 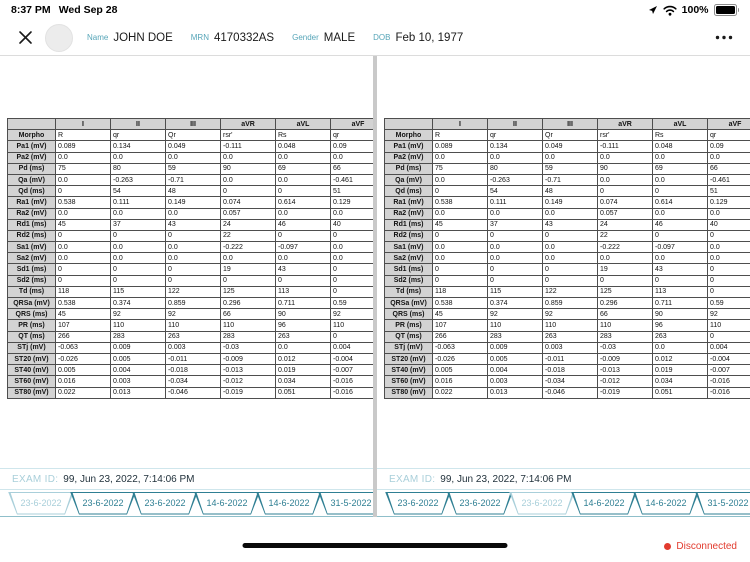 What do you see at coordinates (570, 336) in the screenshot?
I see `table-cell: 263` at bounding box center [570, 336].